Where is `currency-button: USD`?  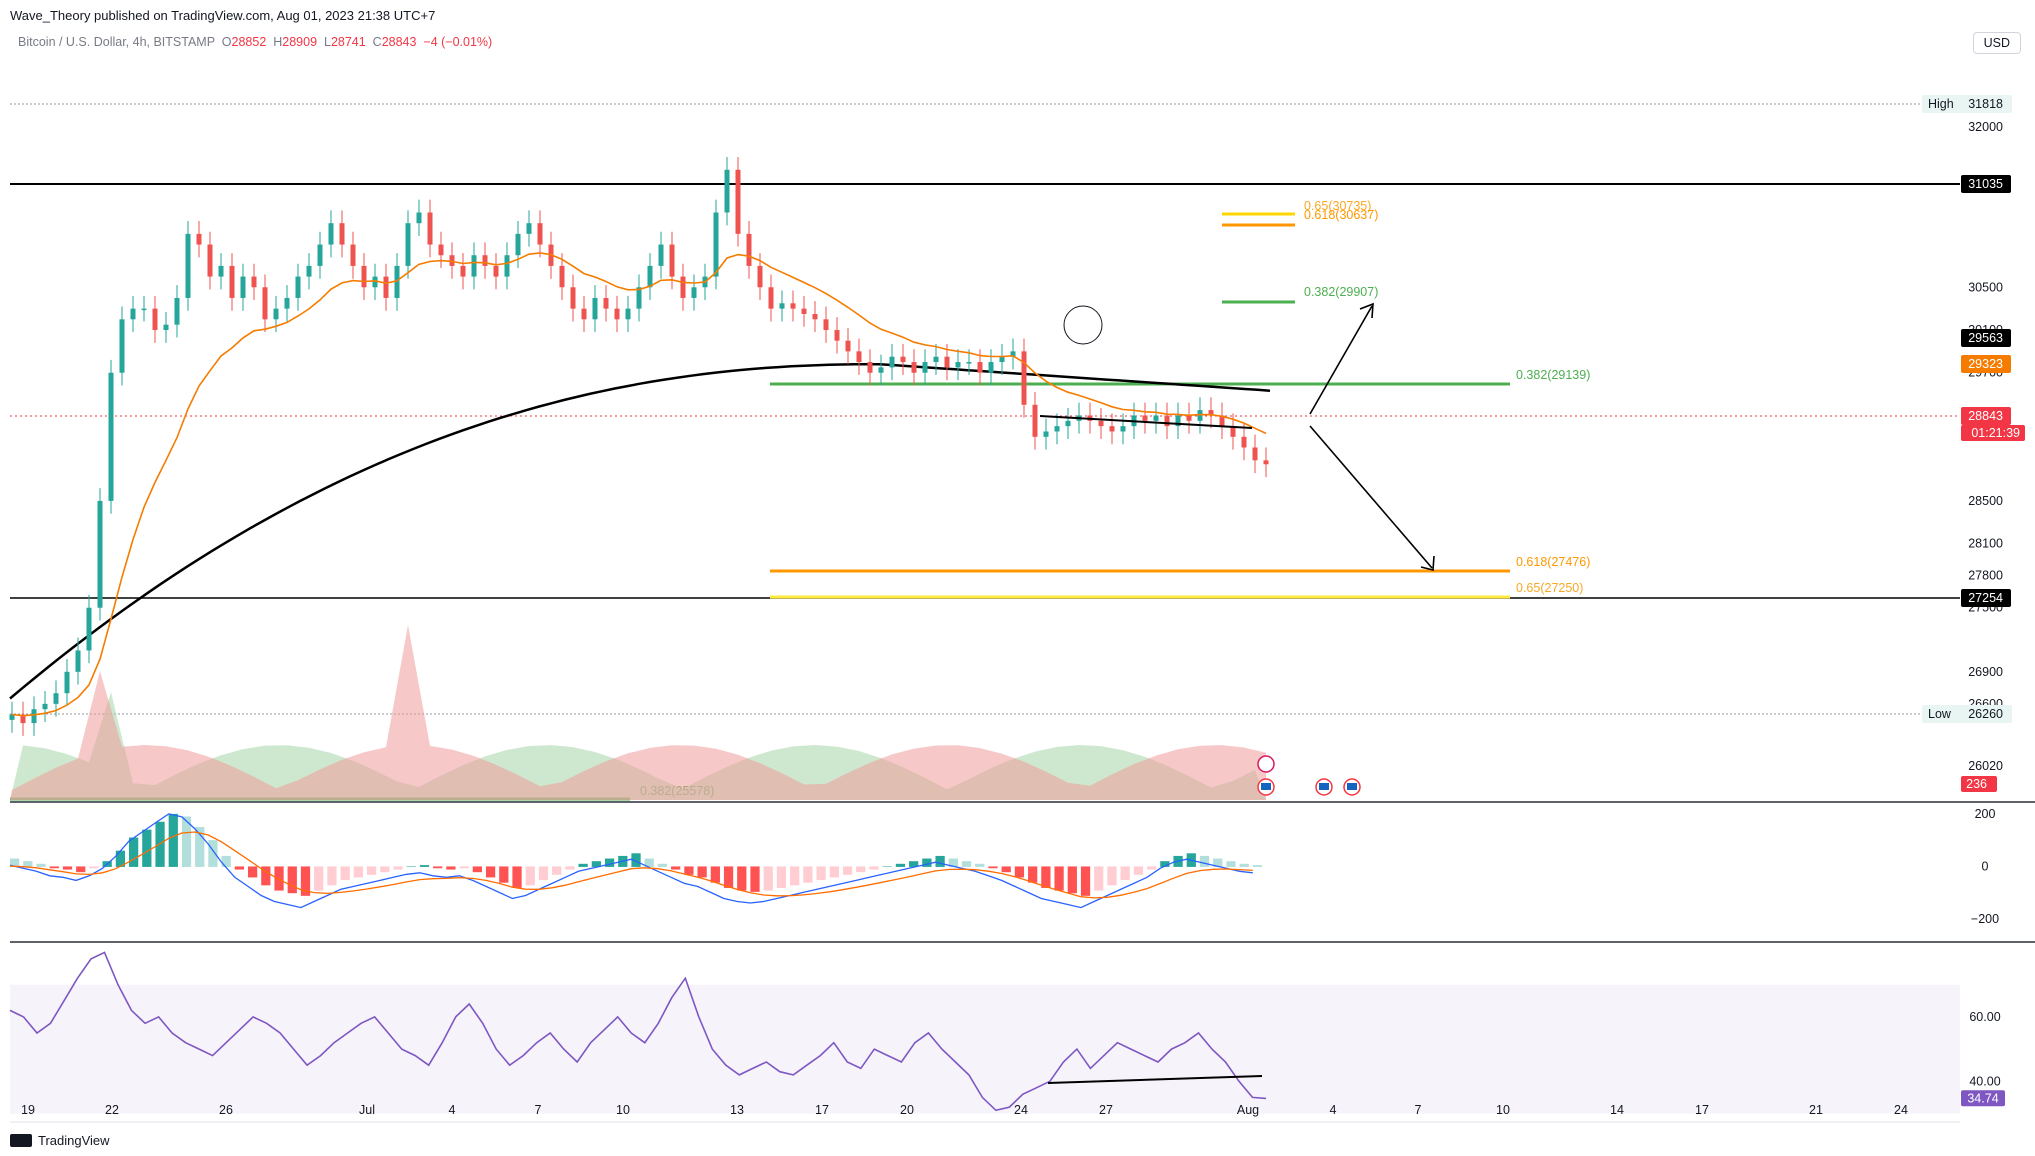
currency-button: USD is located at coordinates (1996, 43).